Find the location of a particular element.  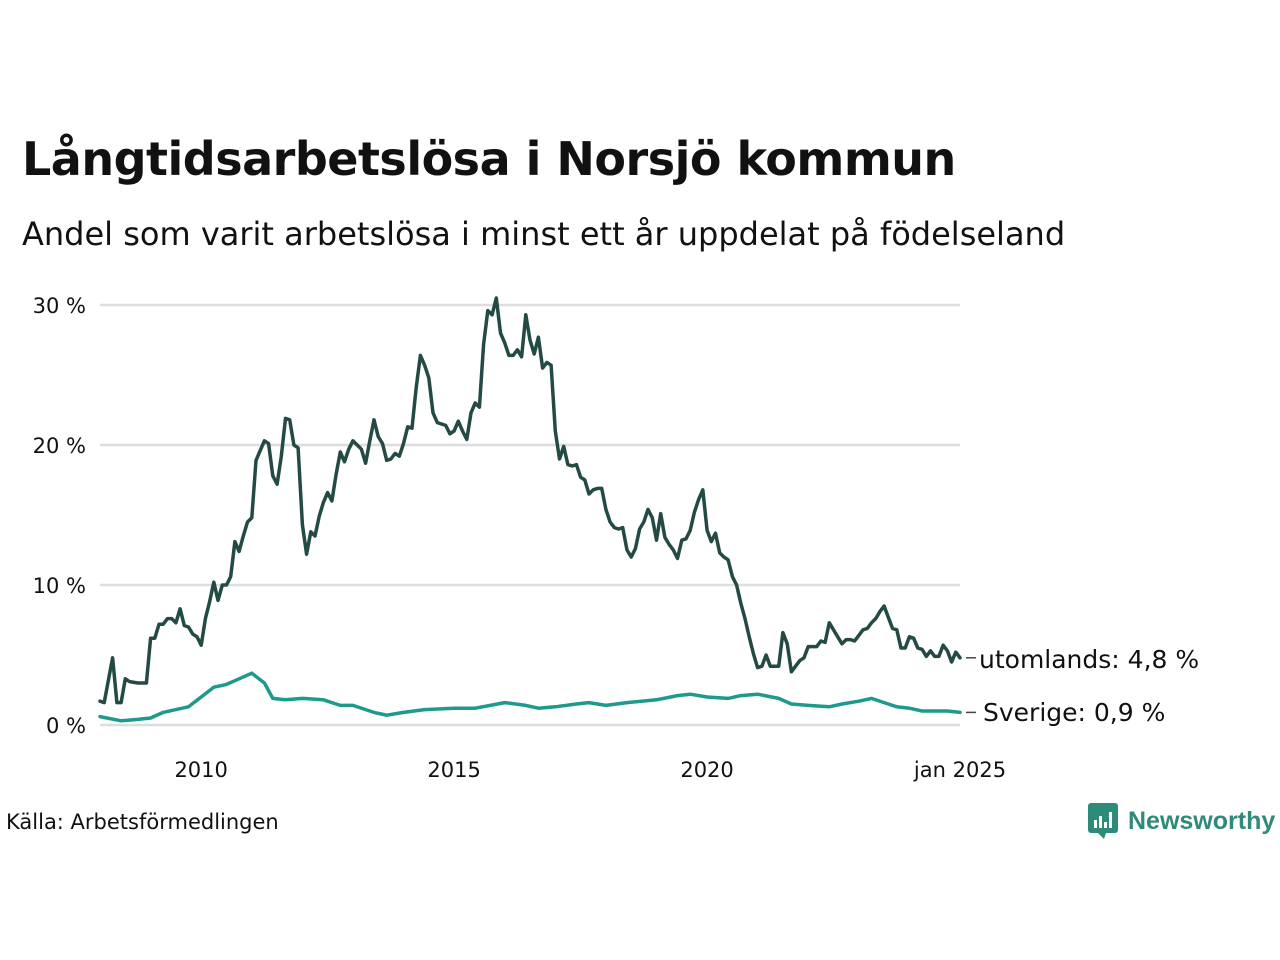

y-axis: 0 % 10 % 20 % 30 % is located at coordinates (59, 516).